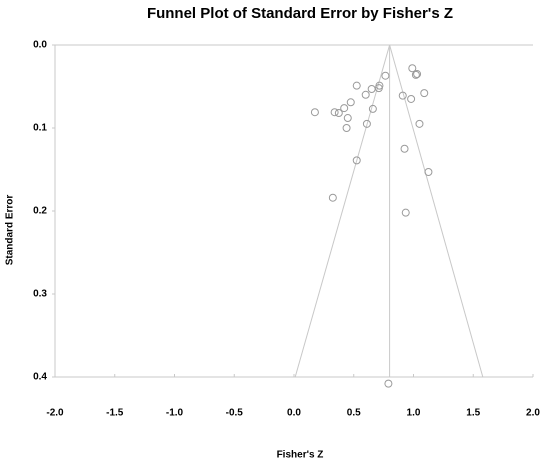 This screenshot has width=546, height=463. Describe the element at coordinates (115, 413) in the screenshot. I see `x-tick-label: -1.5` at that location.